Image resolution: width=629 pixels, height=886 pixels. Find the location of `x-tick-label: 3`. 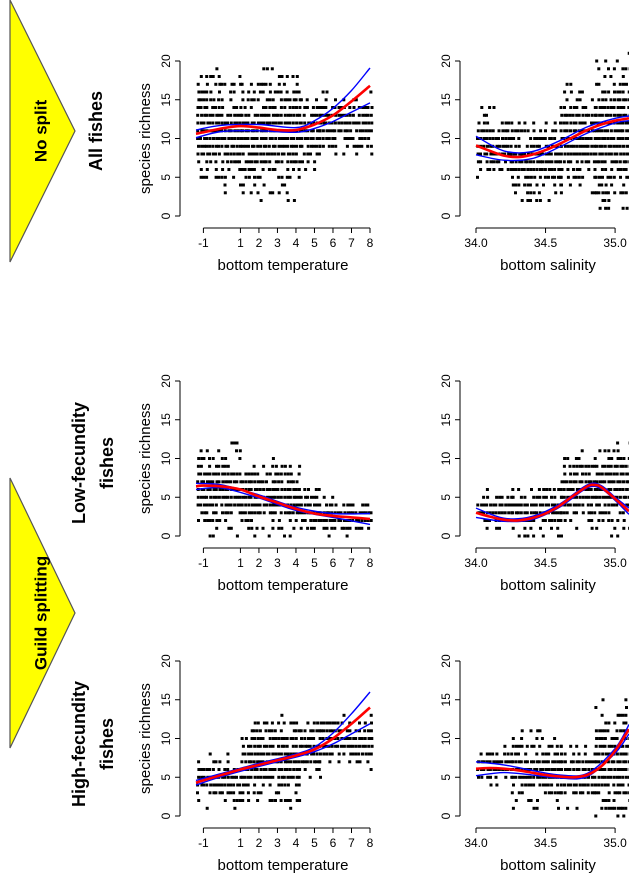

x-tick-label: 3 is located at coordinates (277, 843).